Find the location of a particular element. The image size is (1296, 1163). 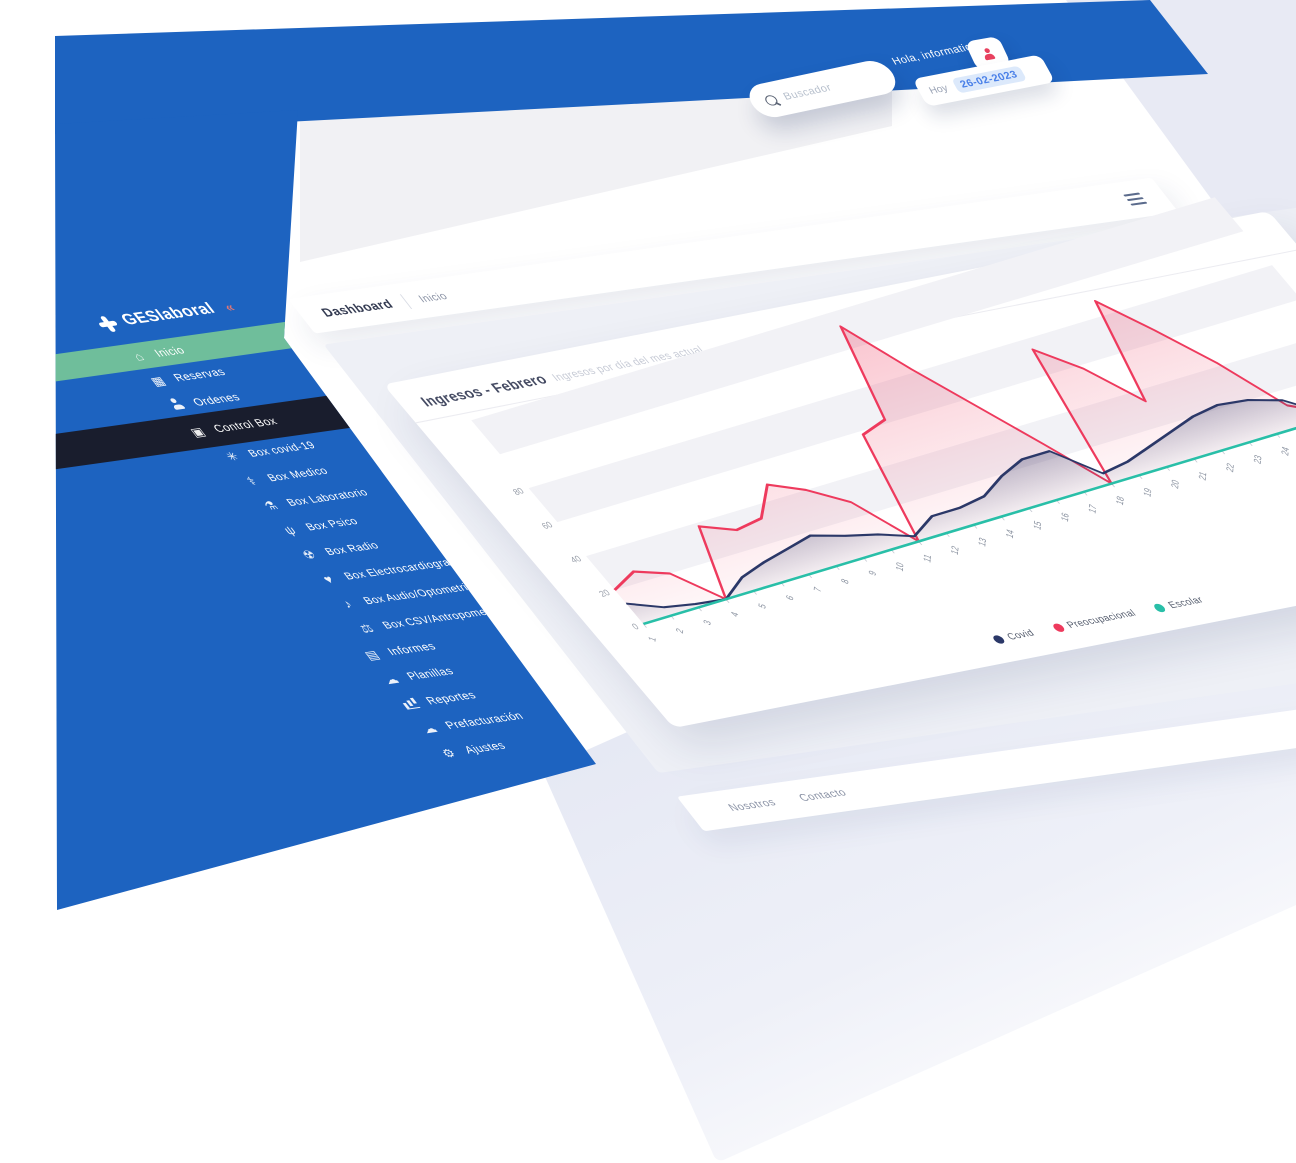

virus-icon: ✳ is located at coordinates (232, 456).